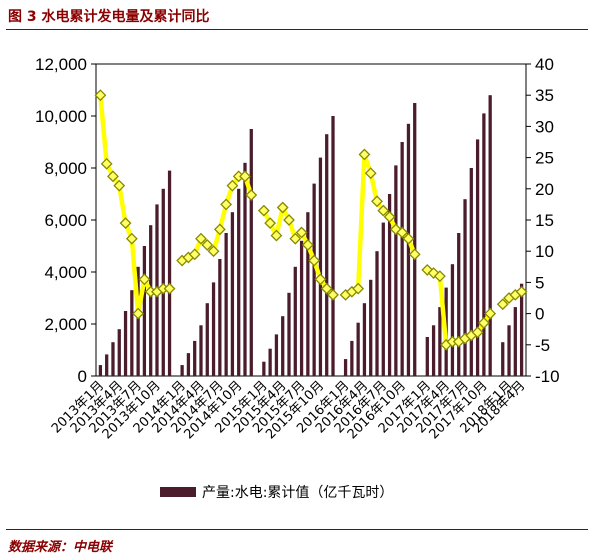 The height and width of the screenshot is (558, 594). I want to click on legend-swatch, so click(178, 492).